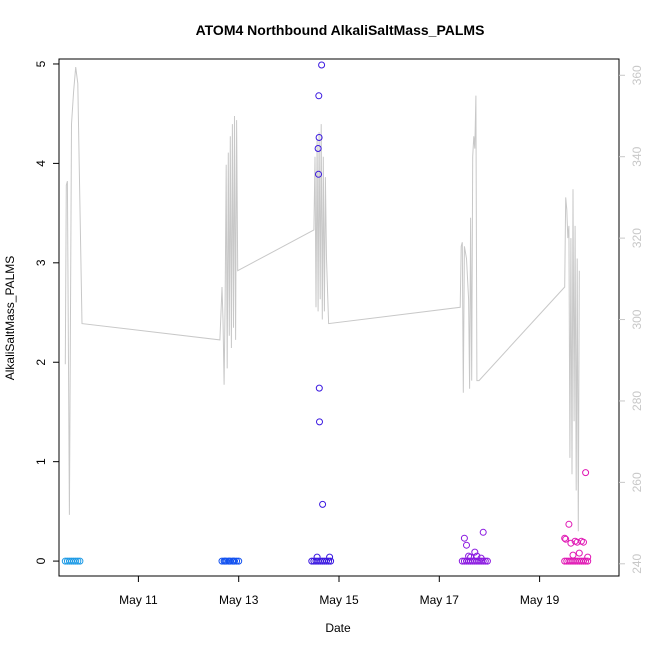 This screenshot has height=650, width=650. Describe the element at coordinates (41, 461) in the screenshot. I see `y-tick-label: 1` at that location.